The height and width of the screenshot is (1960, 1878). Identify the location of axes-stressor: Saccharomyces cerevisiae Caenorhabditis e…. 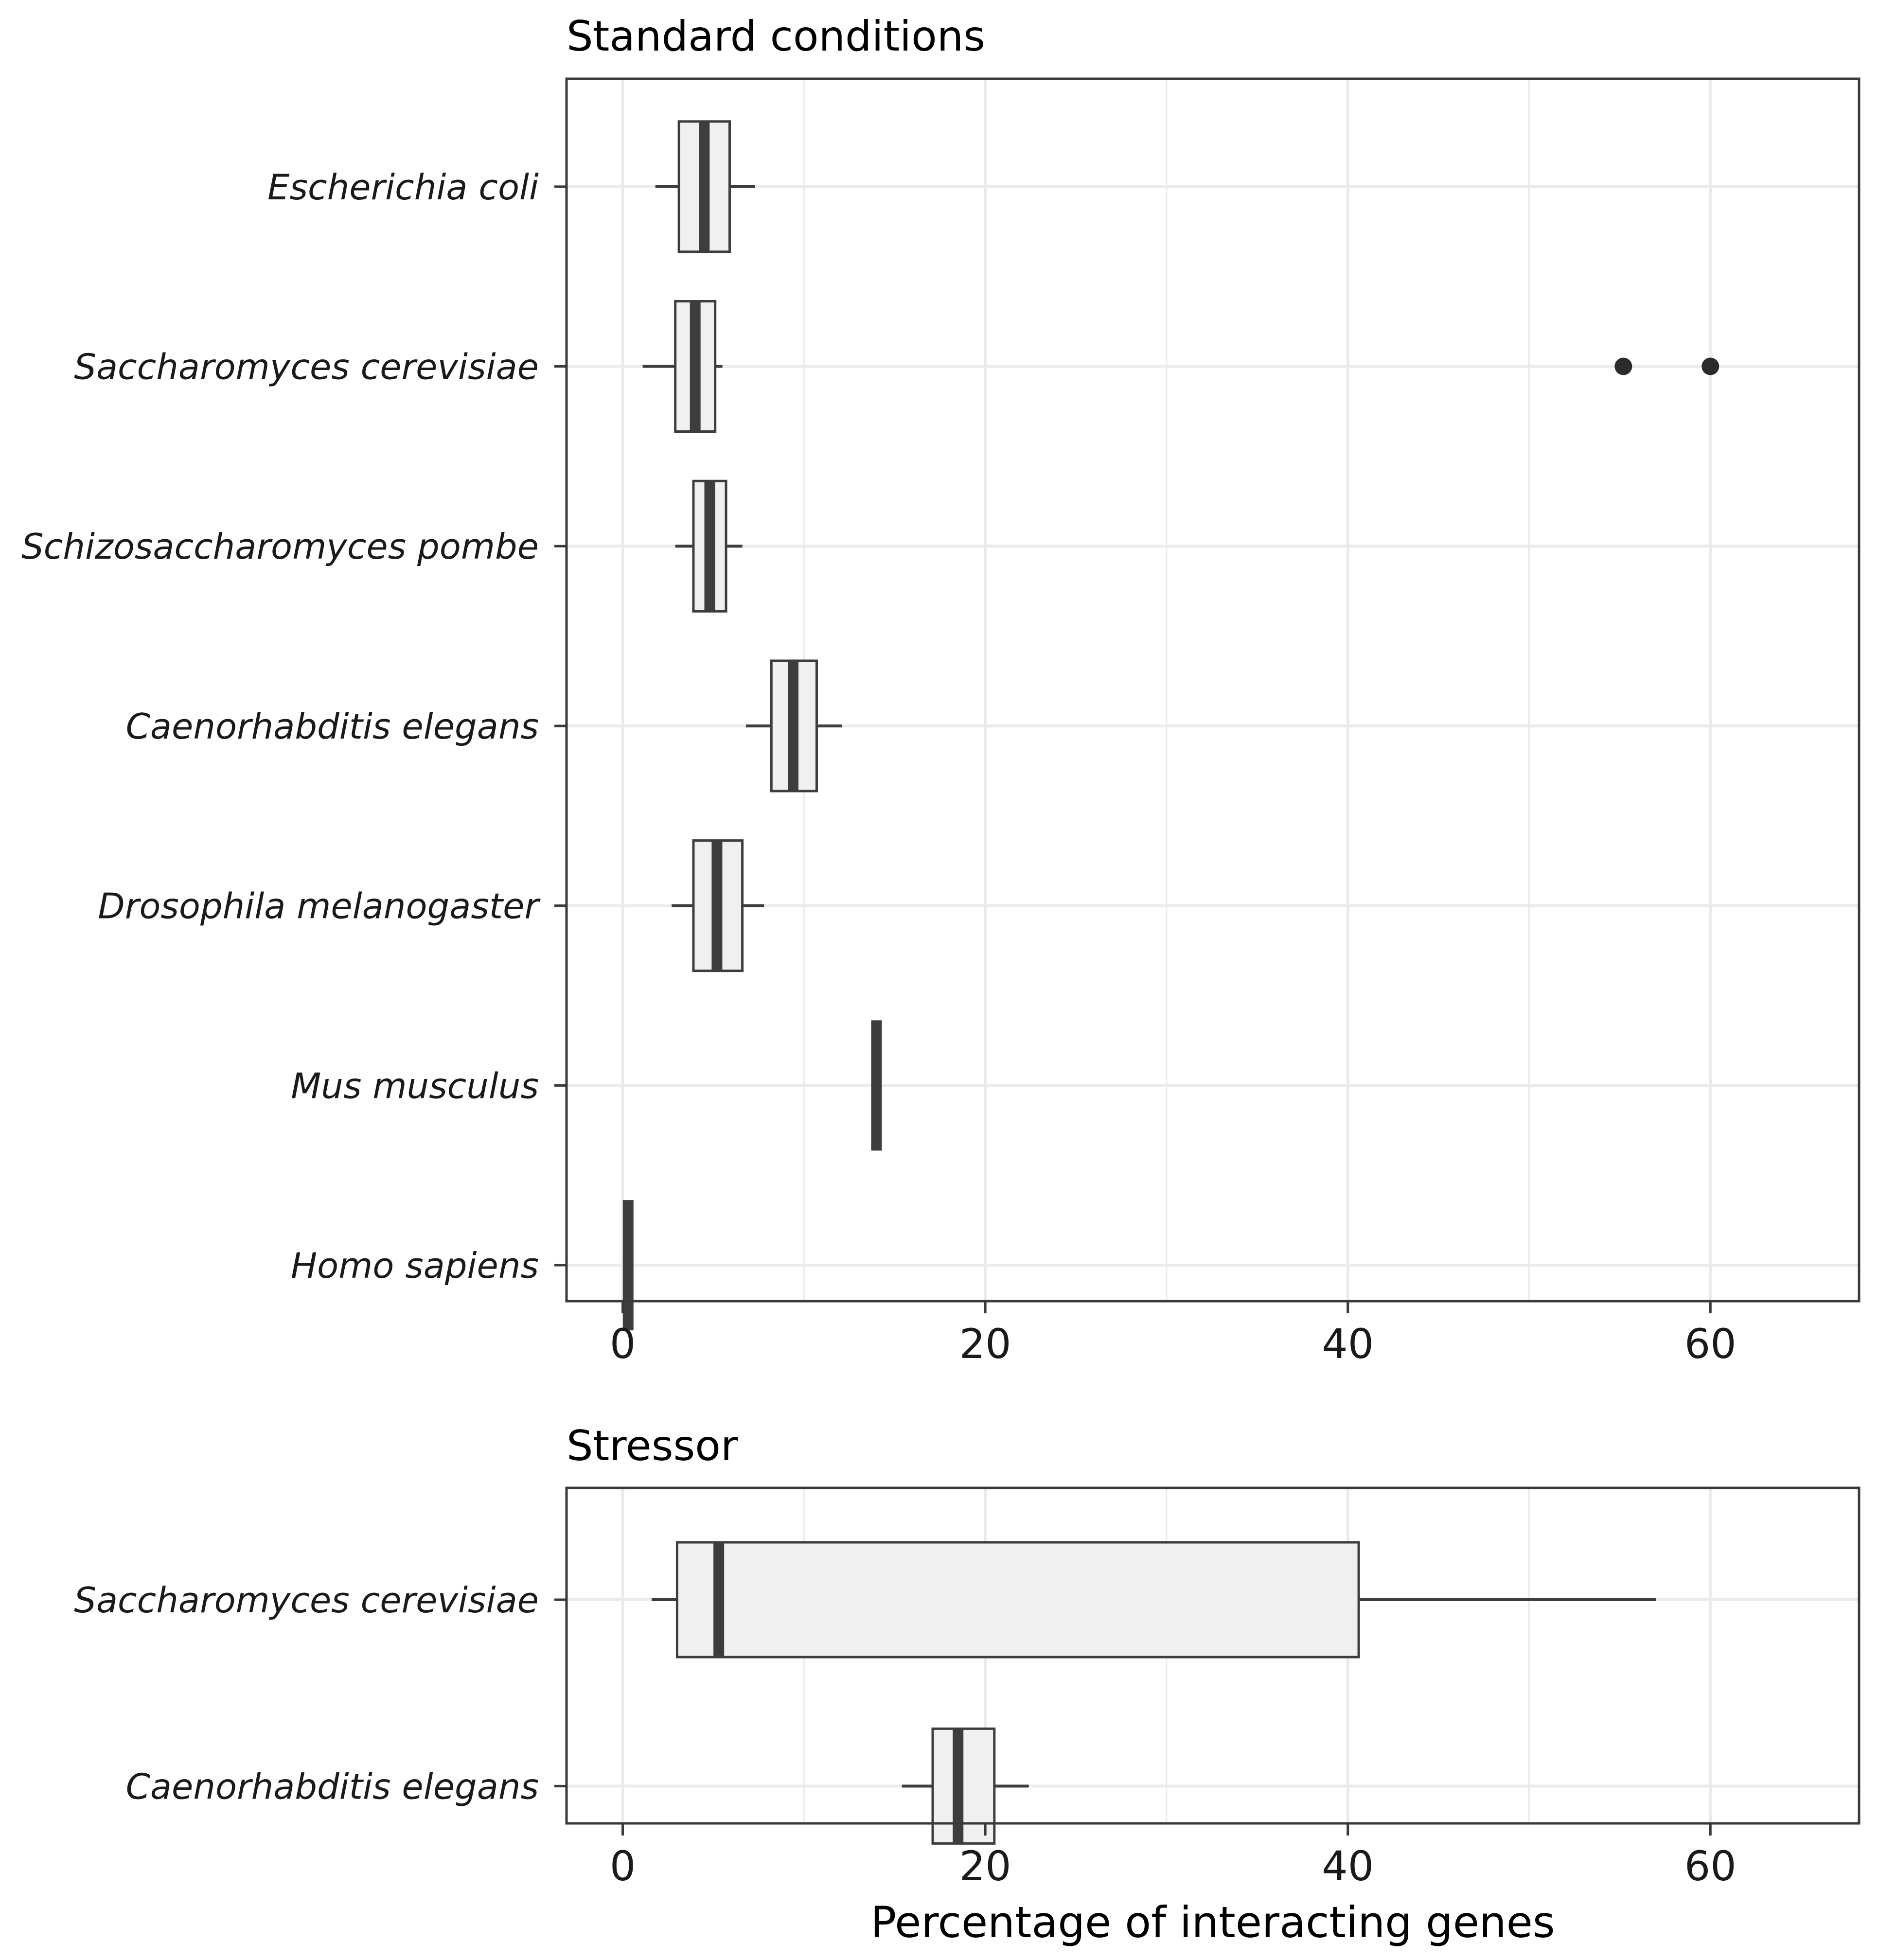
(905, 1735).